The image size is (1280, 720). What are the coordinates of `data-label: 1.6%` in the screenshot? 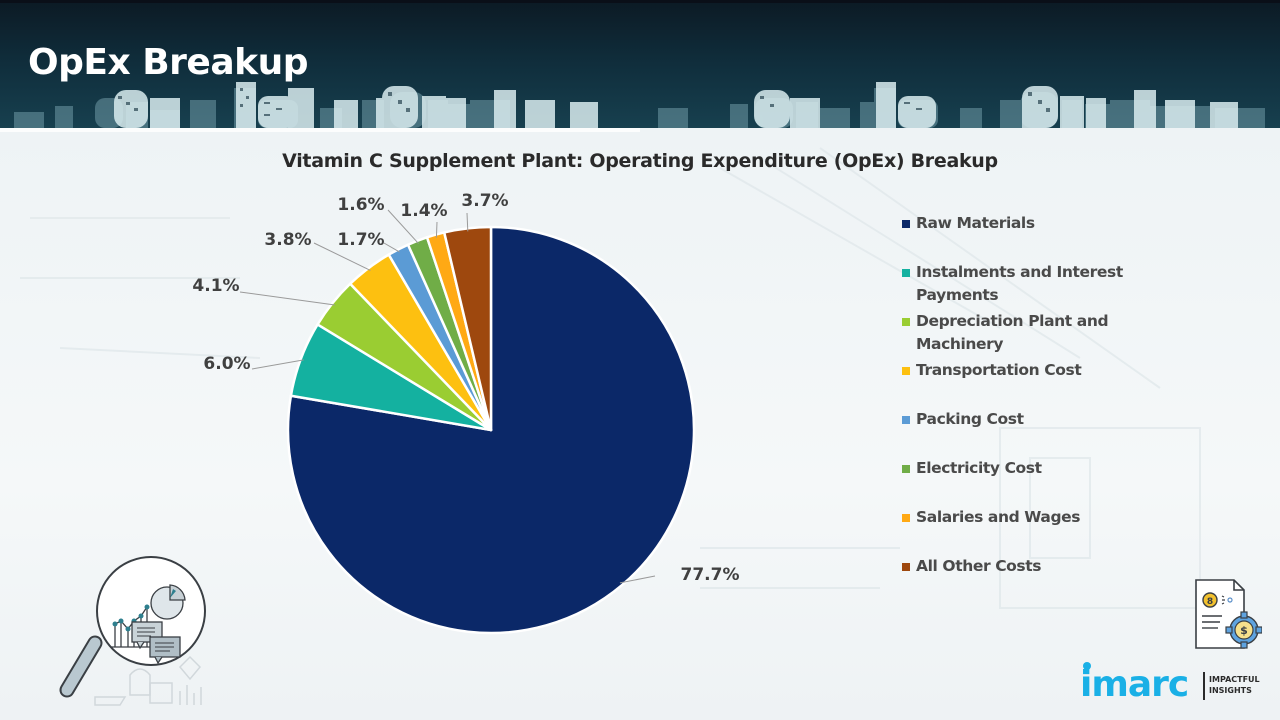 It's located at (360, 205).